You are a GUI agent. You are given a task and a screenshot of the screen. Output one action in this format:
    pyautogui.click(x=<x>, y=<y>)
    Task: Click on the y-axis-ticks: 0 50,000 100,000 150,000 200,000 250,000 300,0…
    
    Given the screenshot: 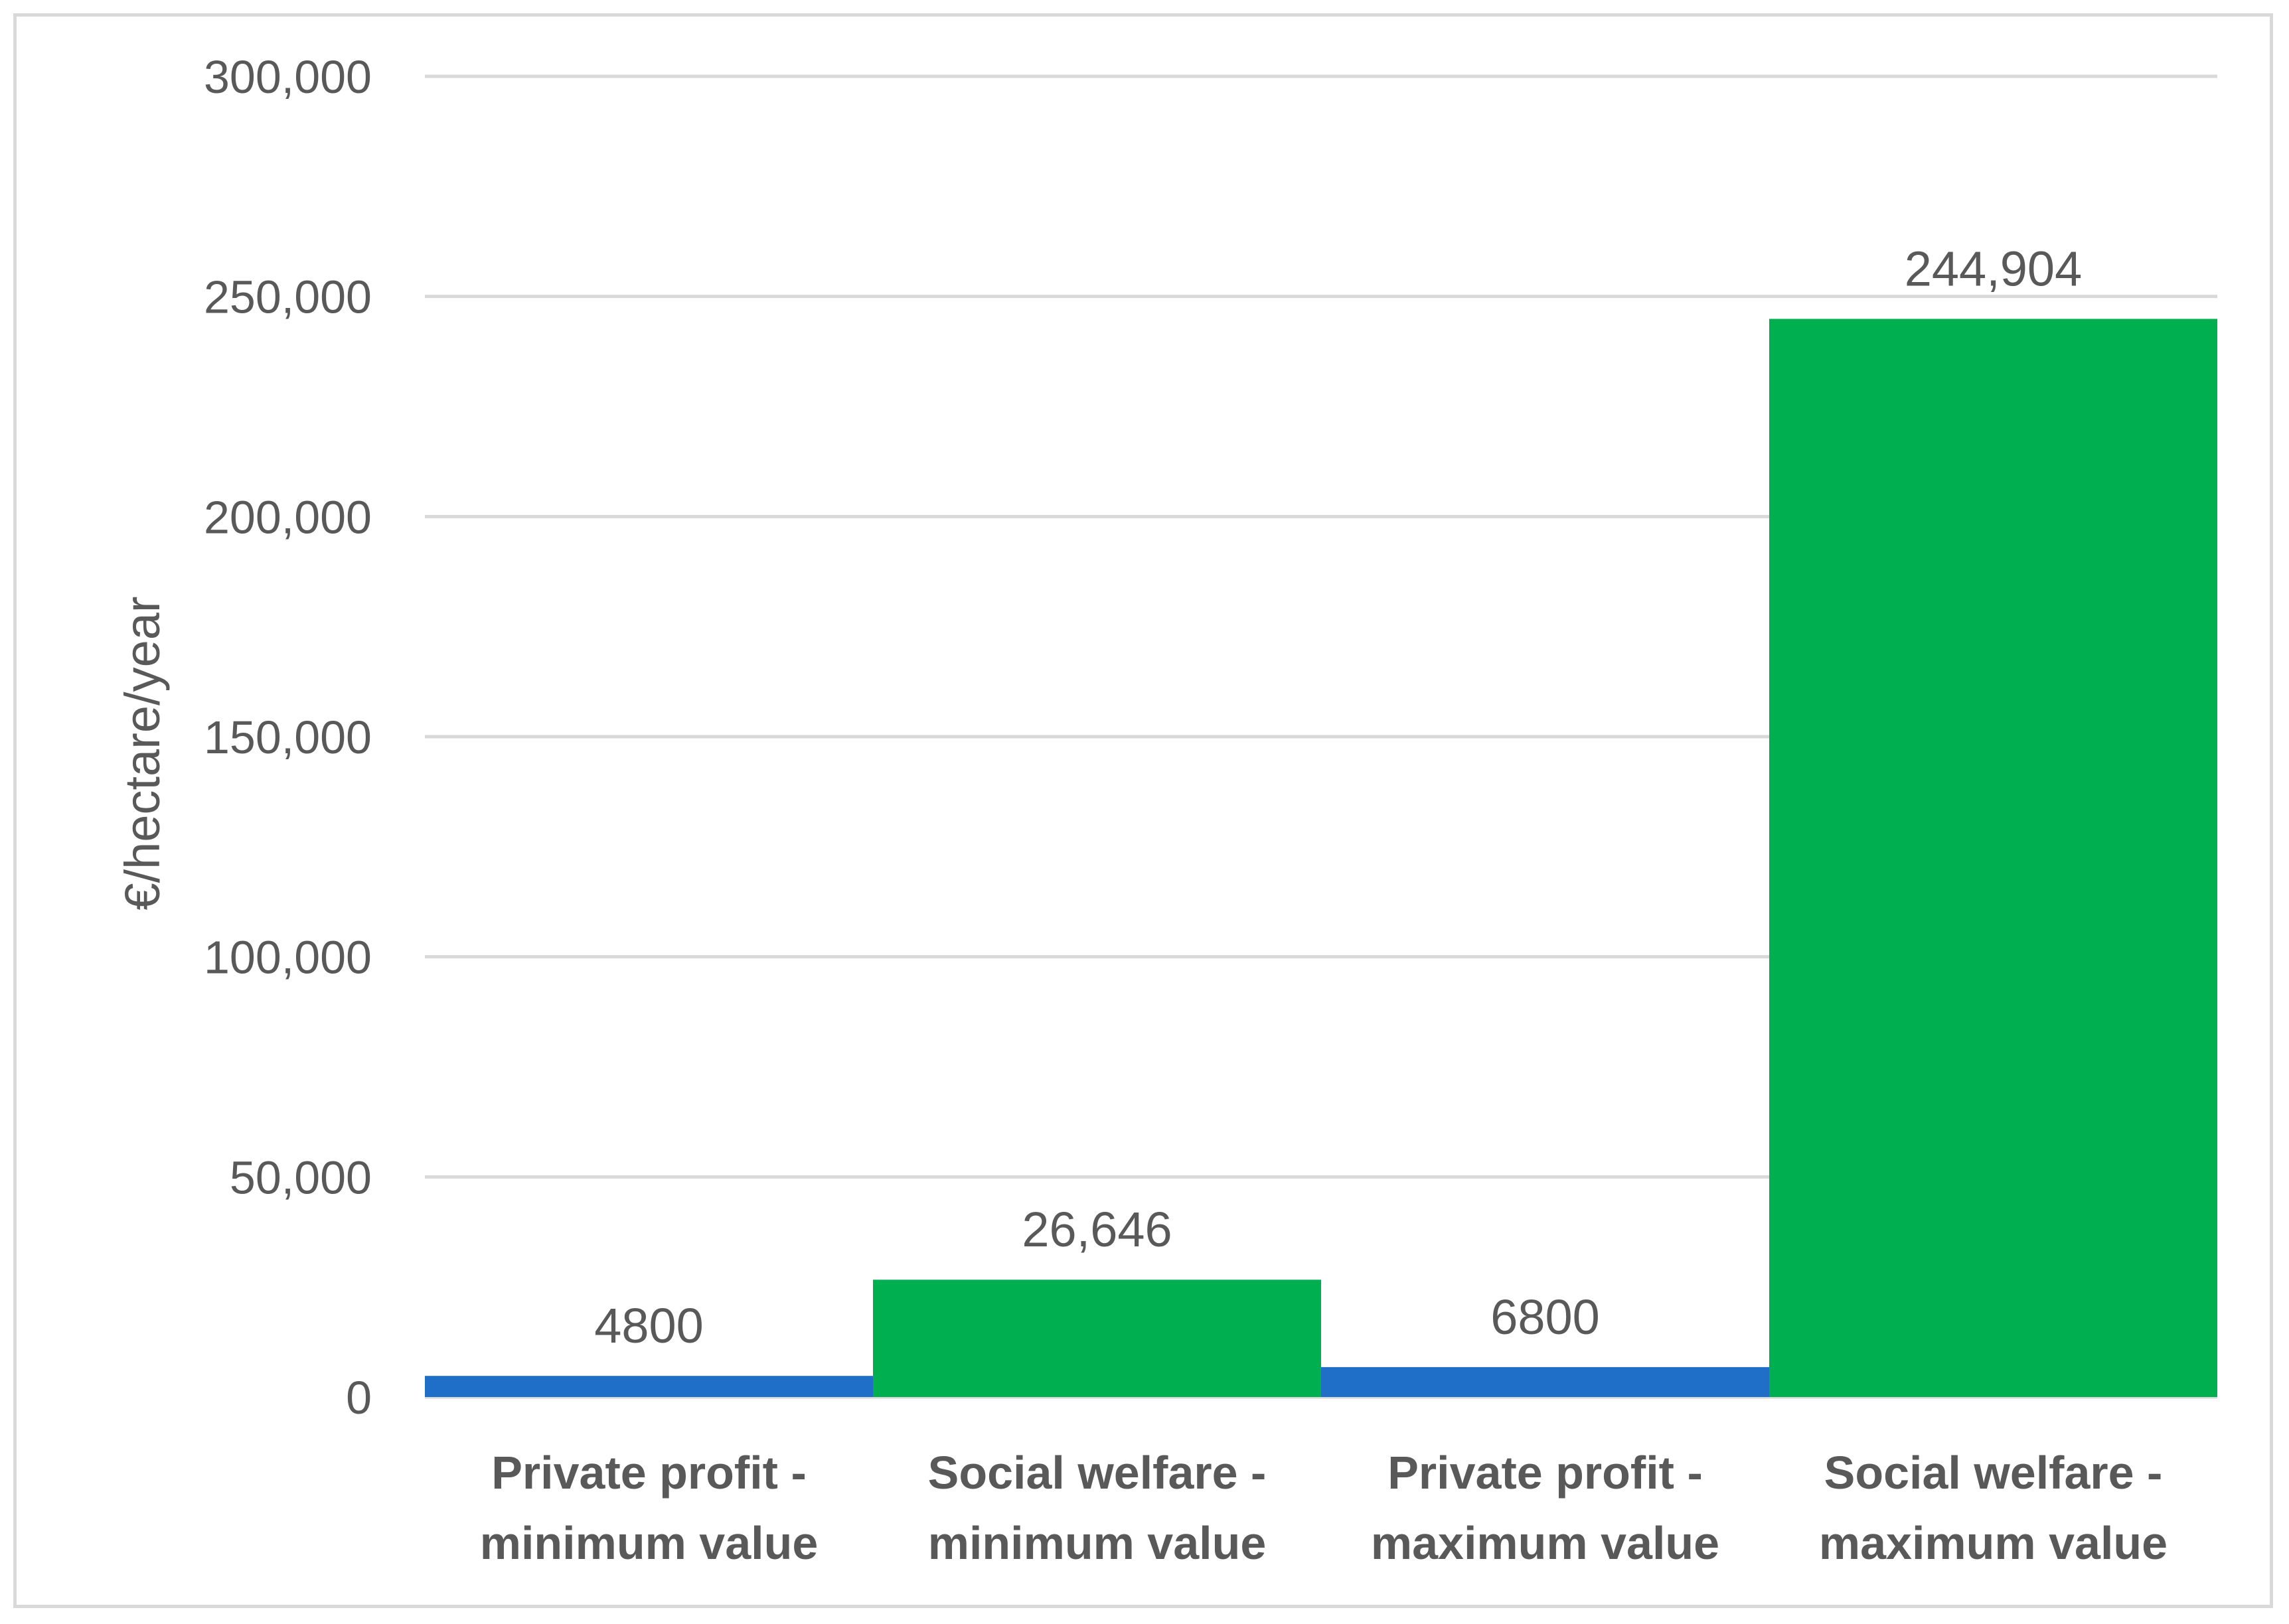 What is the action you would take?
    pyautogui.click(x=288, y=737)
    